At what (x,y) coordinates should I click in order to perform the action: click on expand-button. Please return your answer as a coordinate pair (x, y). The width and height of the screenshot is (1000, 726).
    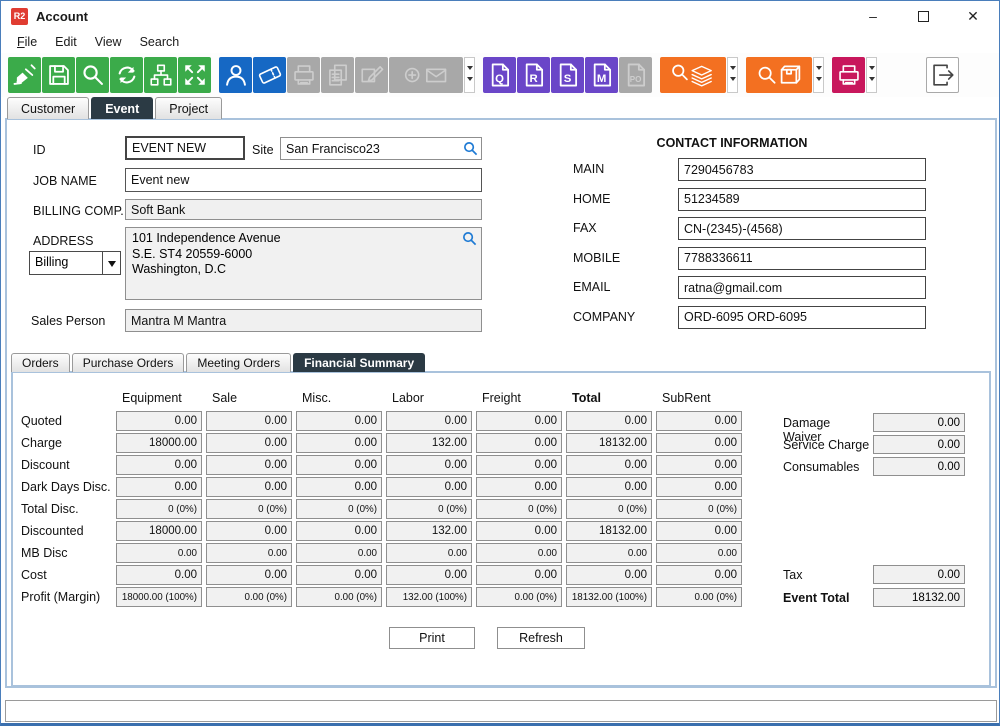
    Looking at the image, I should click on (194, 75).